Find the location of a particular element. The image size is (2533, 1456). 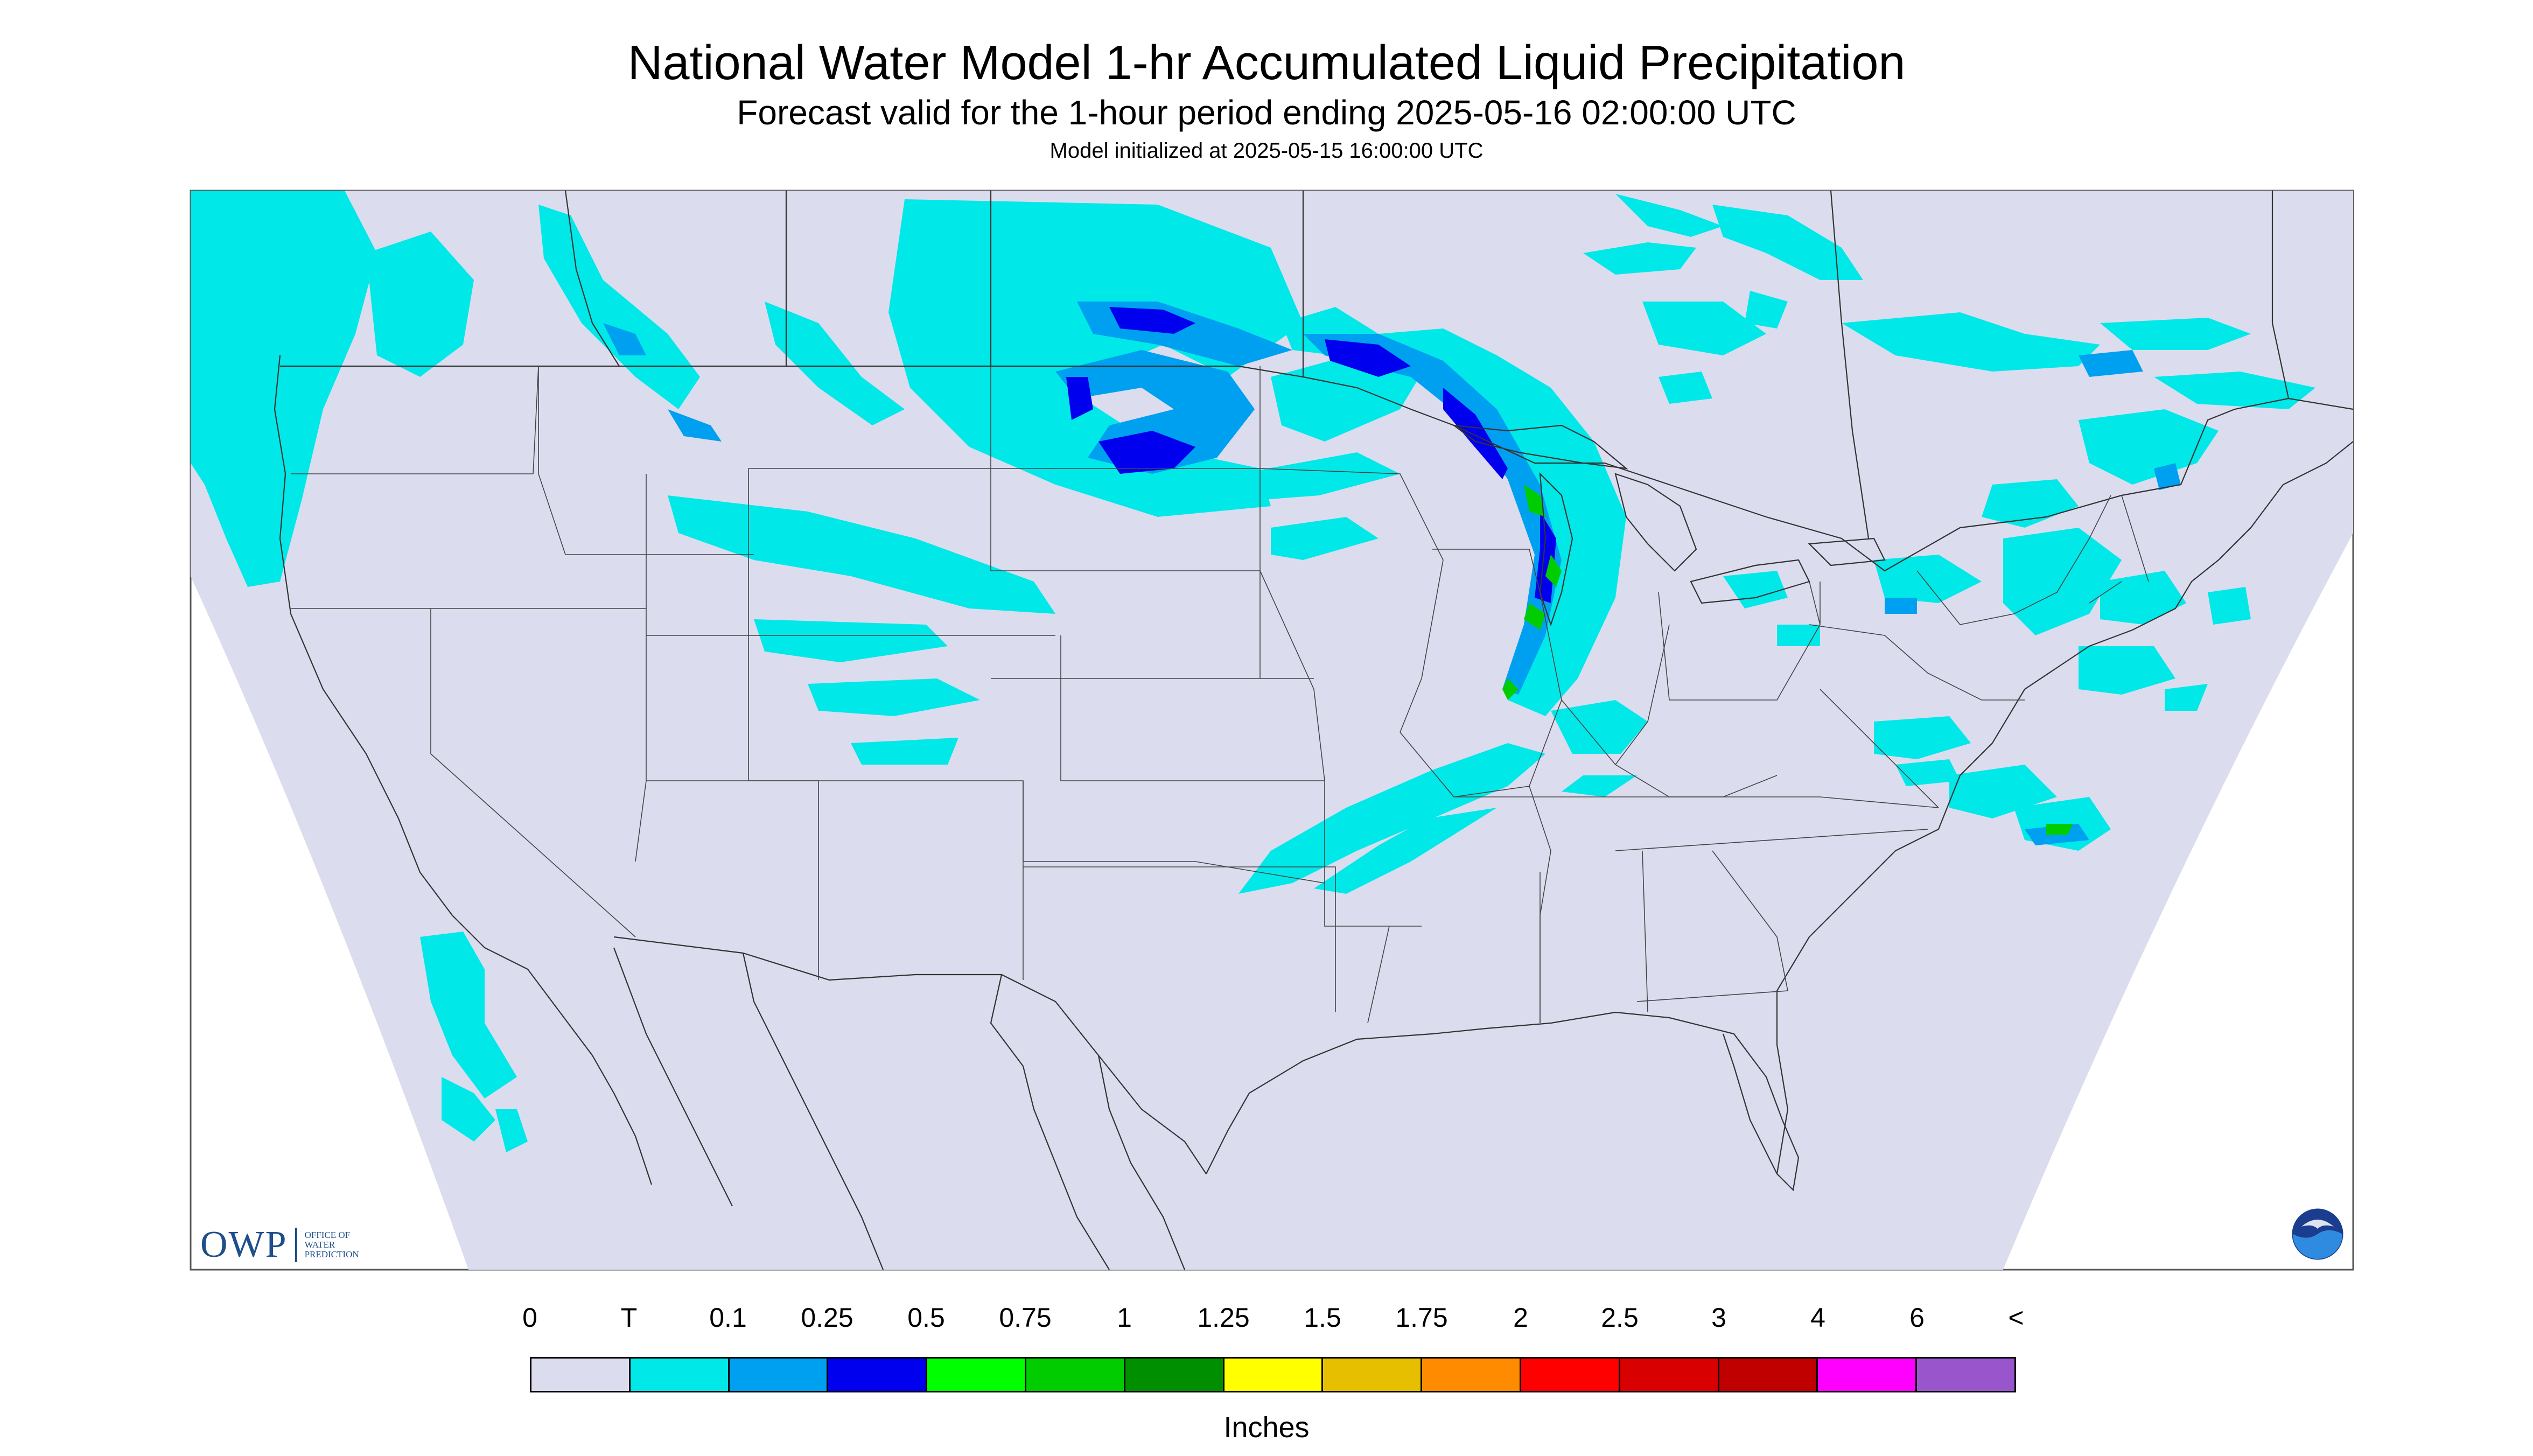

legend-label: T is located at coordinates (629, 1318).